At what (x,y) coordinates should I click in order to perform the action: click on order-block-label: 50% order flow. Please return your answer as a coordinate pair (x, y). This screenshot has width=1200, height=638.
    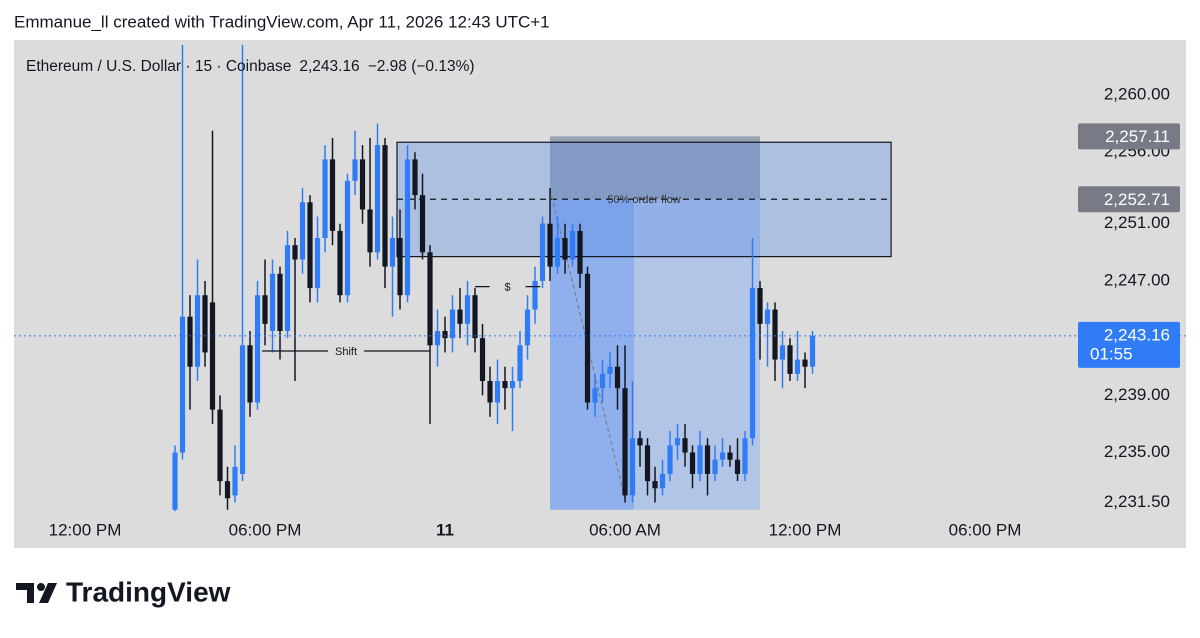
    Looking at the image, I should click on (643, 200).